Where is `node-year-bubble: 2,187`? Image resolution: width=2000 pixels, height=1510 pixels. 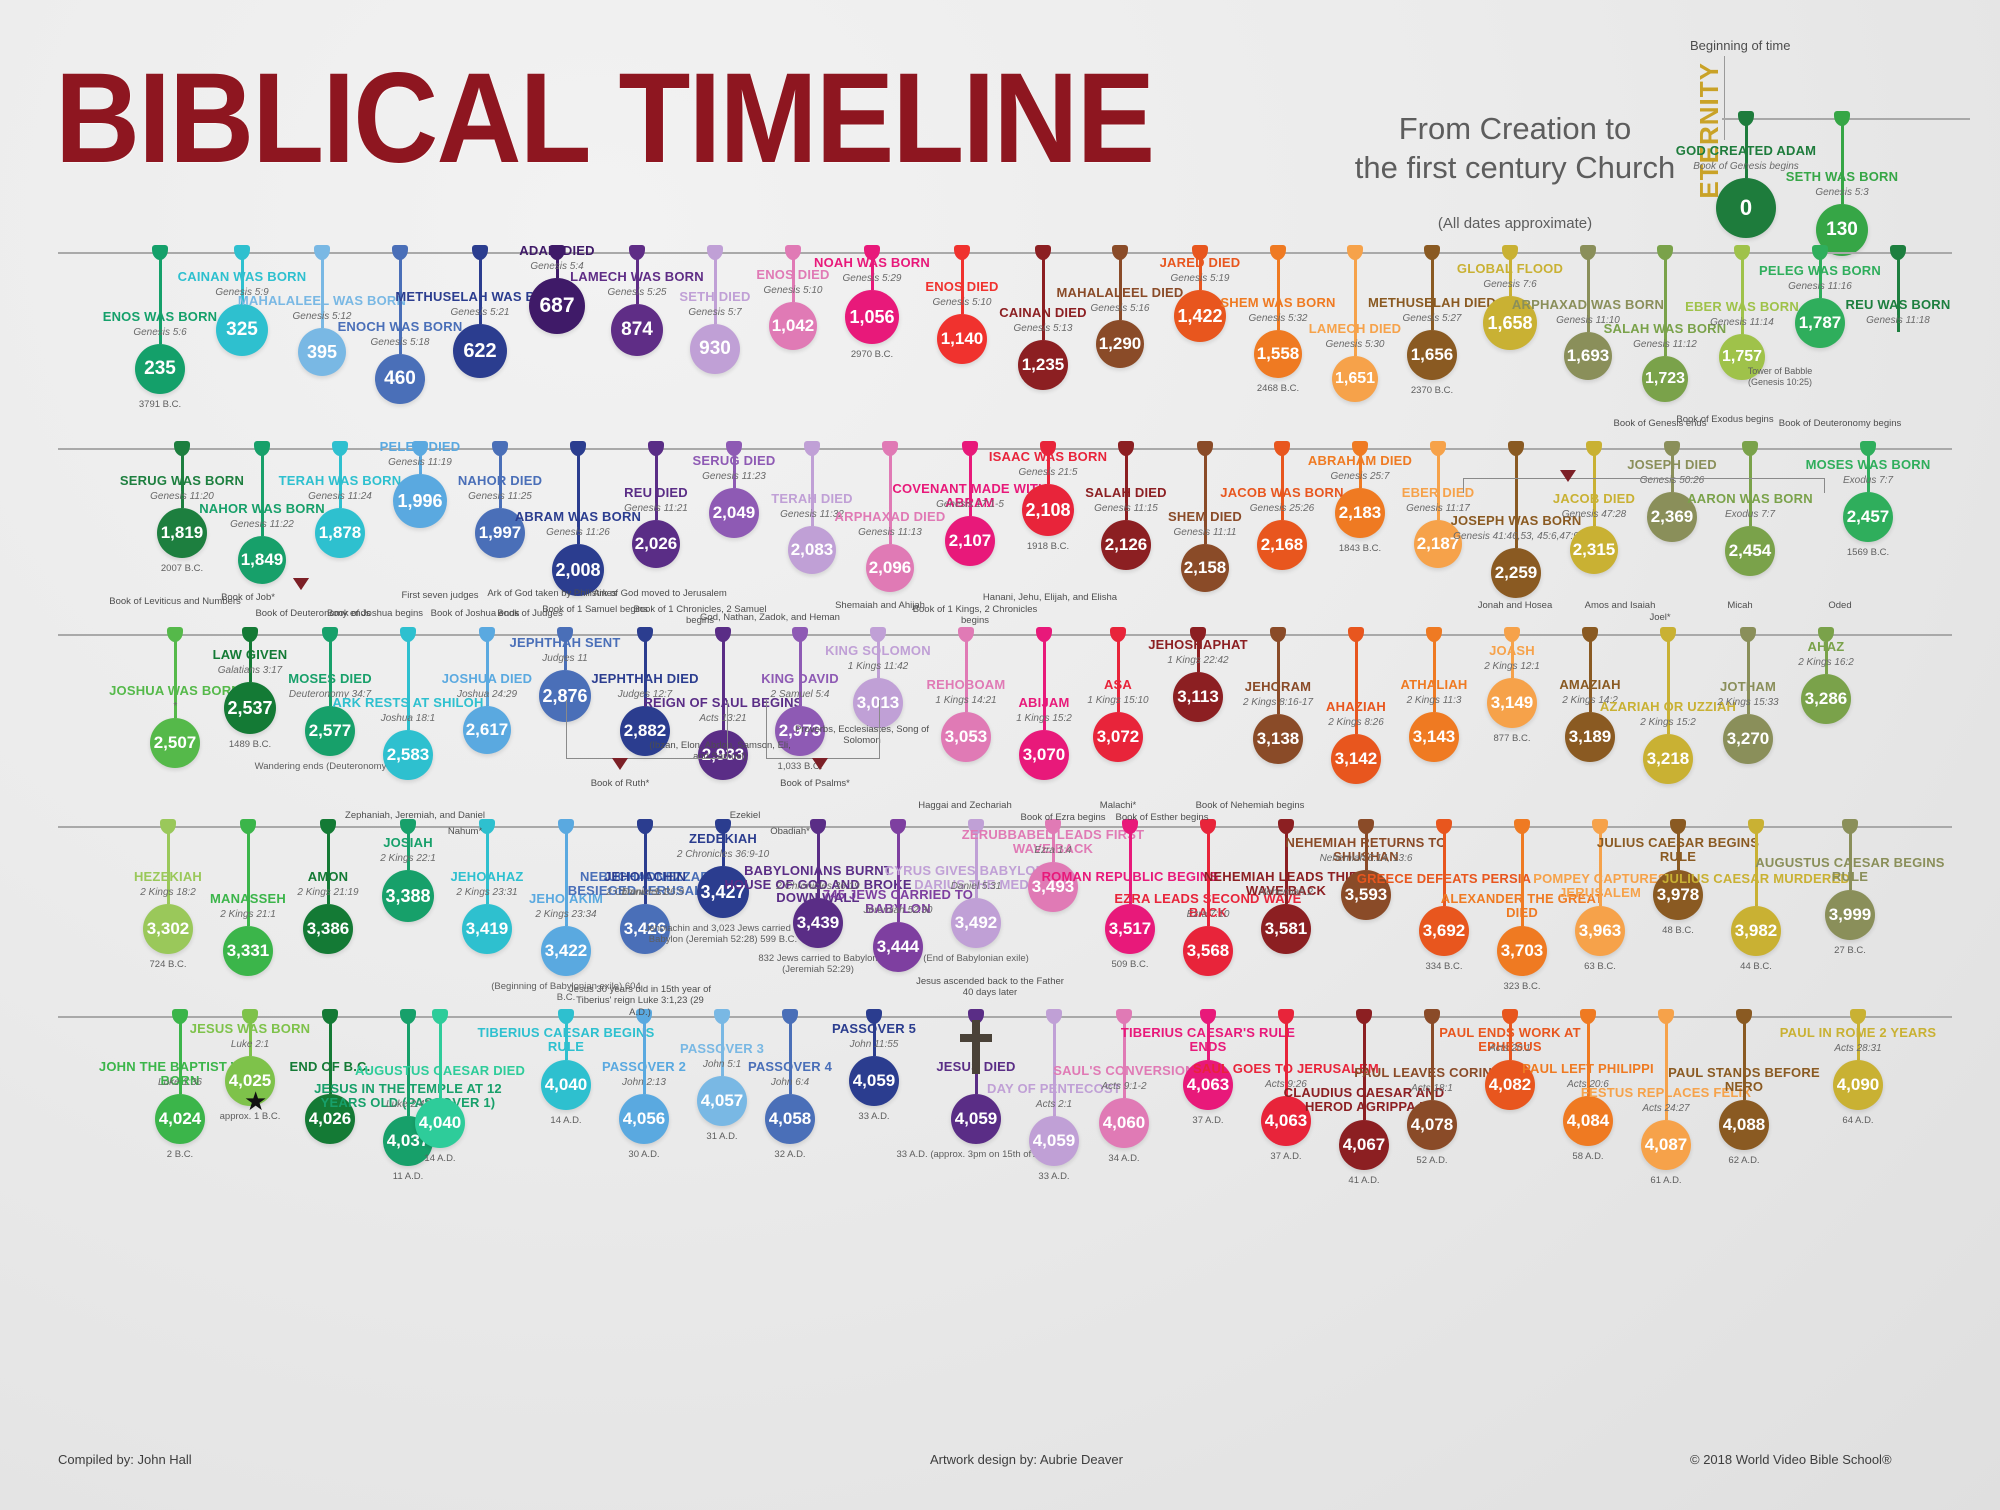
node-year-bubble: 2,187 is located at coordinates (1438, 544).